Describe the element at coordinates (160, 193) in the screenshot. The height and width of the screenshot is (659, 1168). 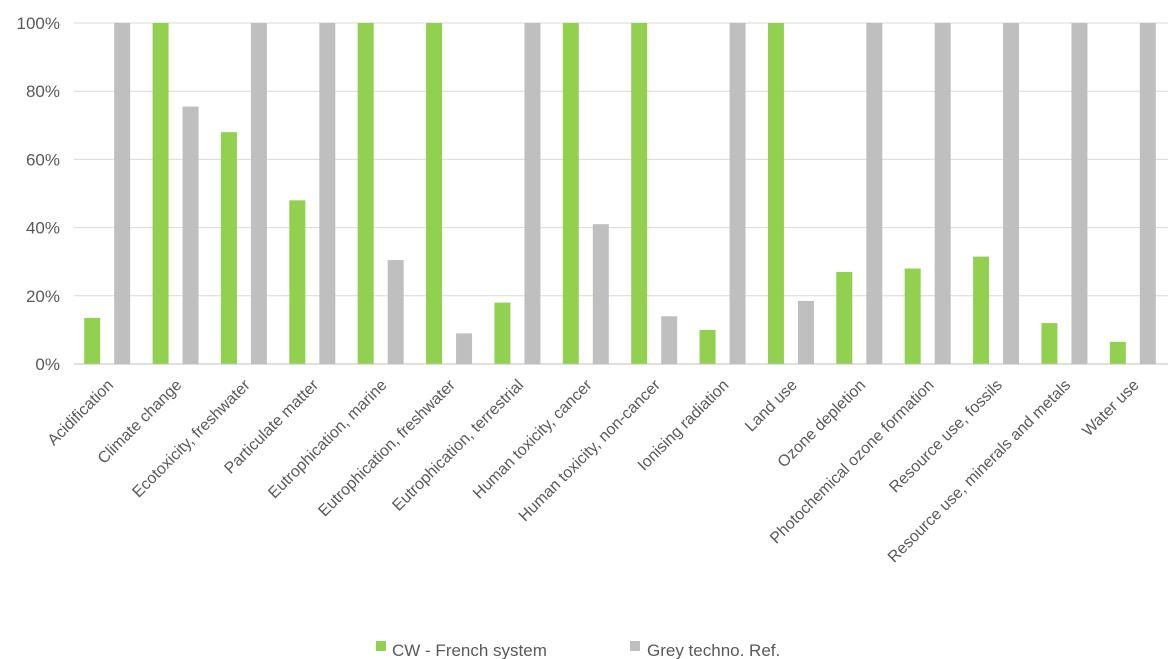
I see `bar-cw-french-system-climate-change` at that location.